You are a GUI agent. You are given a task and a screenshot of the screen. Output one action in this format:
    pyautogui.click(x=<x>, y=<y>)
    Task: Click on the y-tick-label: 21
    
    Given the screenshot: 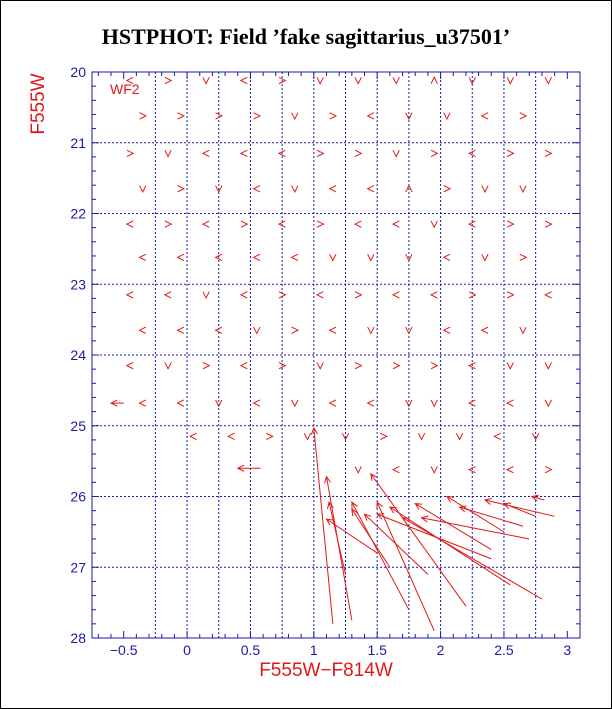 What is the action you would take?
    pyautogui.click(x=78, y=143)
    